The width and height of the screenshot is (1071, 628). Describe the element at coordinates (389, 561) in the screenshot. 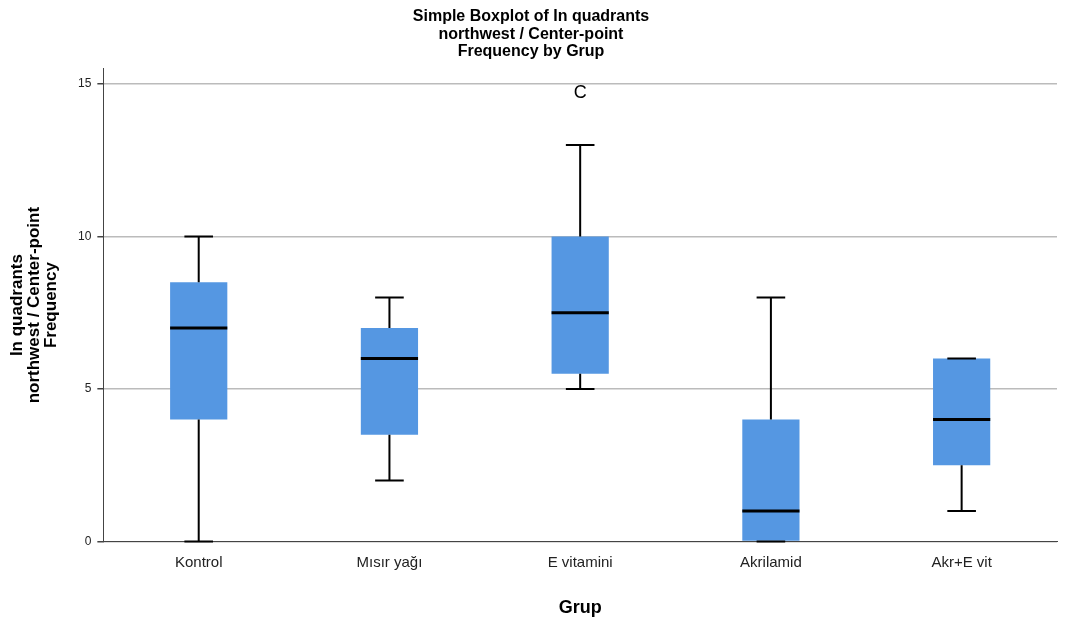

I see `x-tick-label: Mısır yağı` at that location.